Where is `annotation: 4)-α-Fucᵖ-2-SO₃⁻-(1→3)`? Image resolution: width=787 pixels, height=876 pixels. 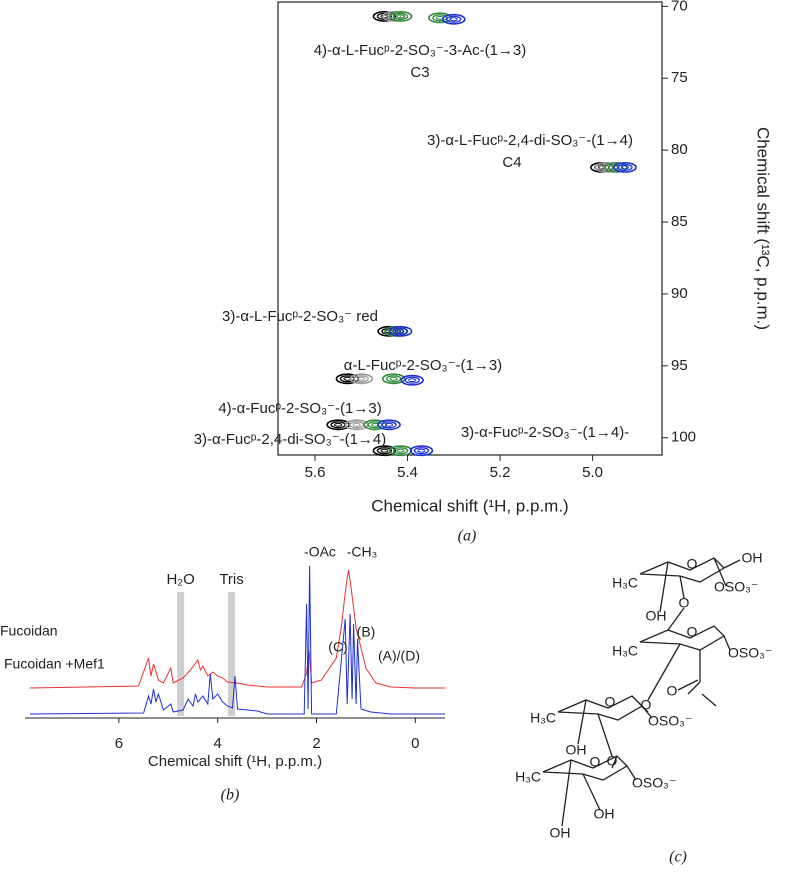 annotation: 4)-α-Fucᵖ-2-SO₃⁻-(1→3) is located at coordinates (299, 408).